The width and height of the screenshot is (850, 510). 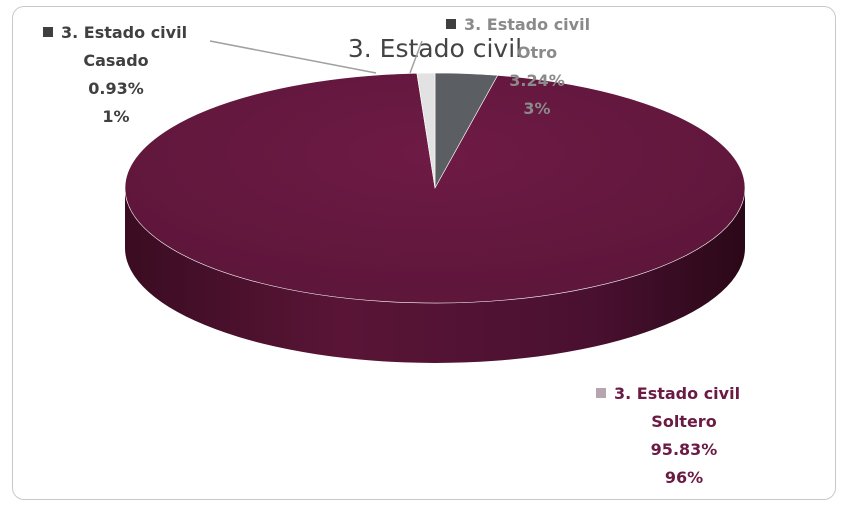 I want to click on chart-title: 3. Estado civil, so click(x=435, y=48).